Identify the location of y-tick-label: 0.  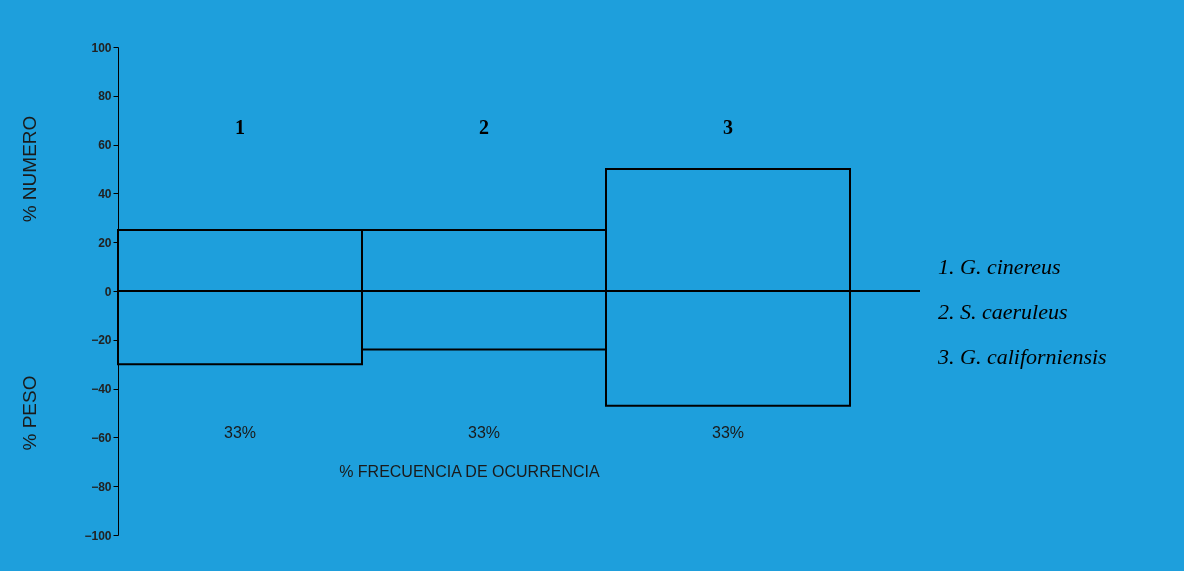
(108, 291).